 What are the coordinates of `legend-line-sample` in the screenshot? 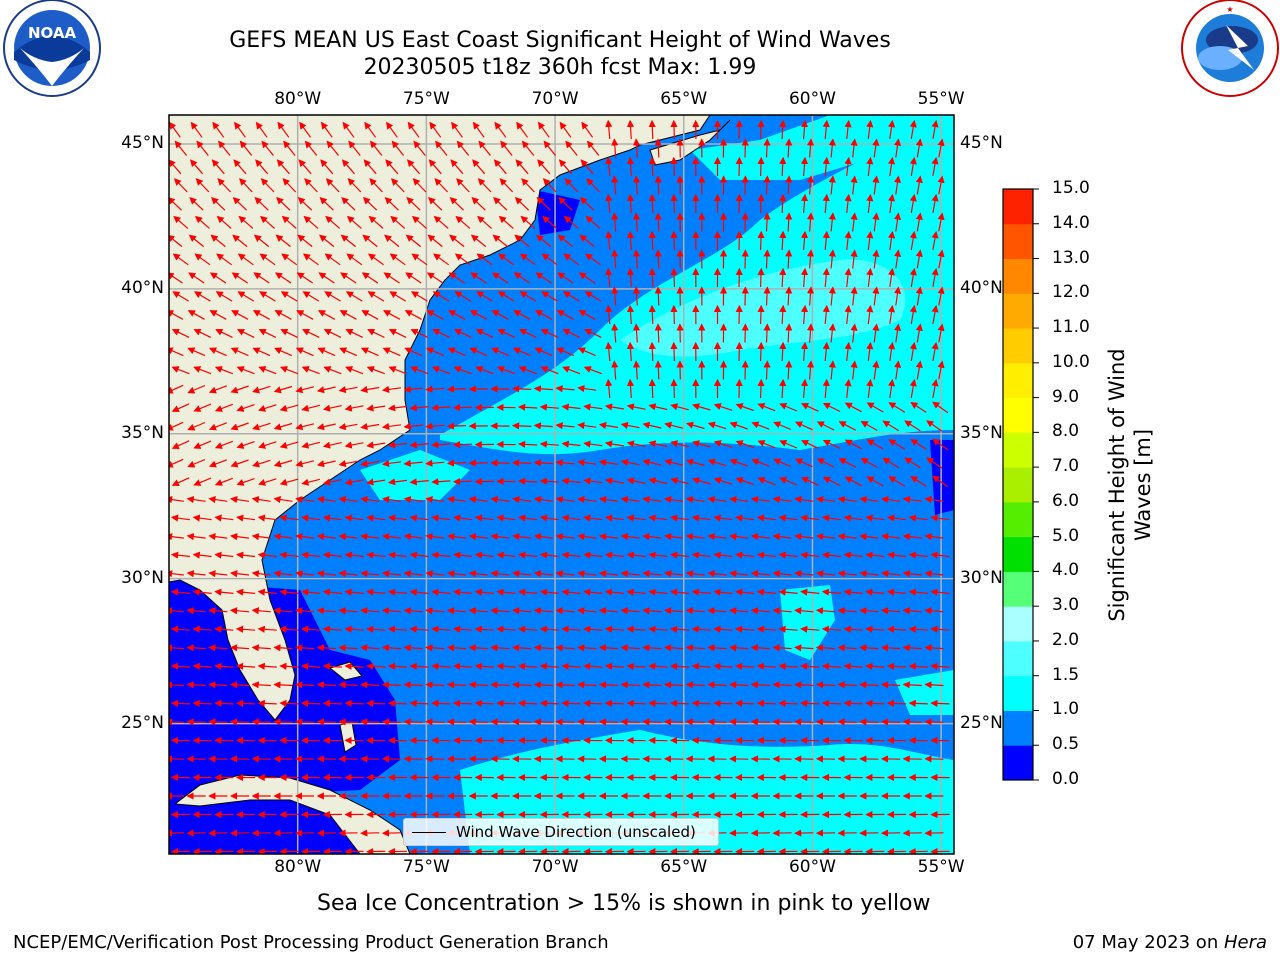 It's located at (429, 832).